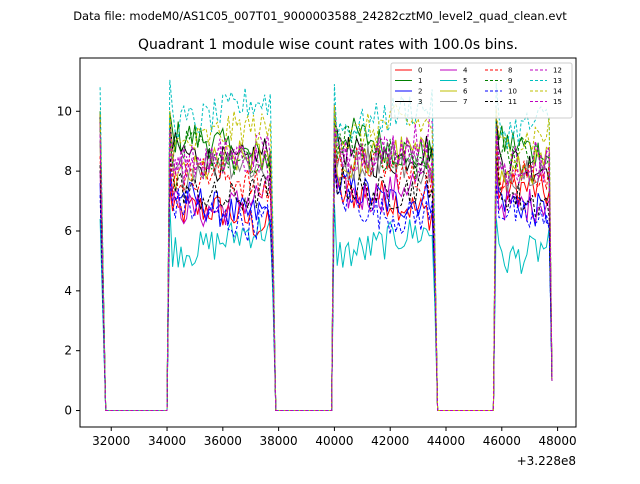 The height and width of the screenshot is (484, 640). What do you see at coordinates (481, 90) in the screenshot?
I see `legend-box` at bounding box center [481, 90].